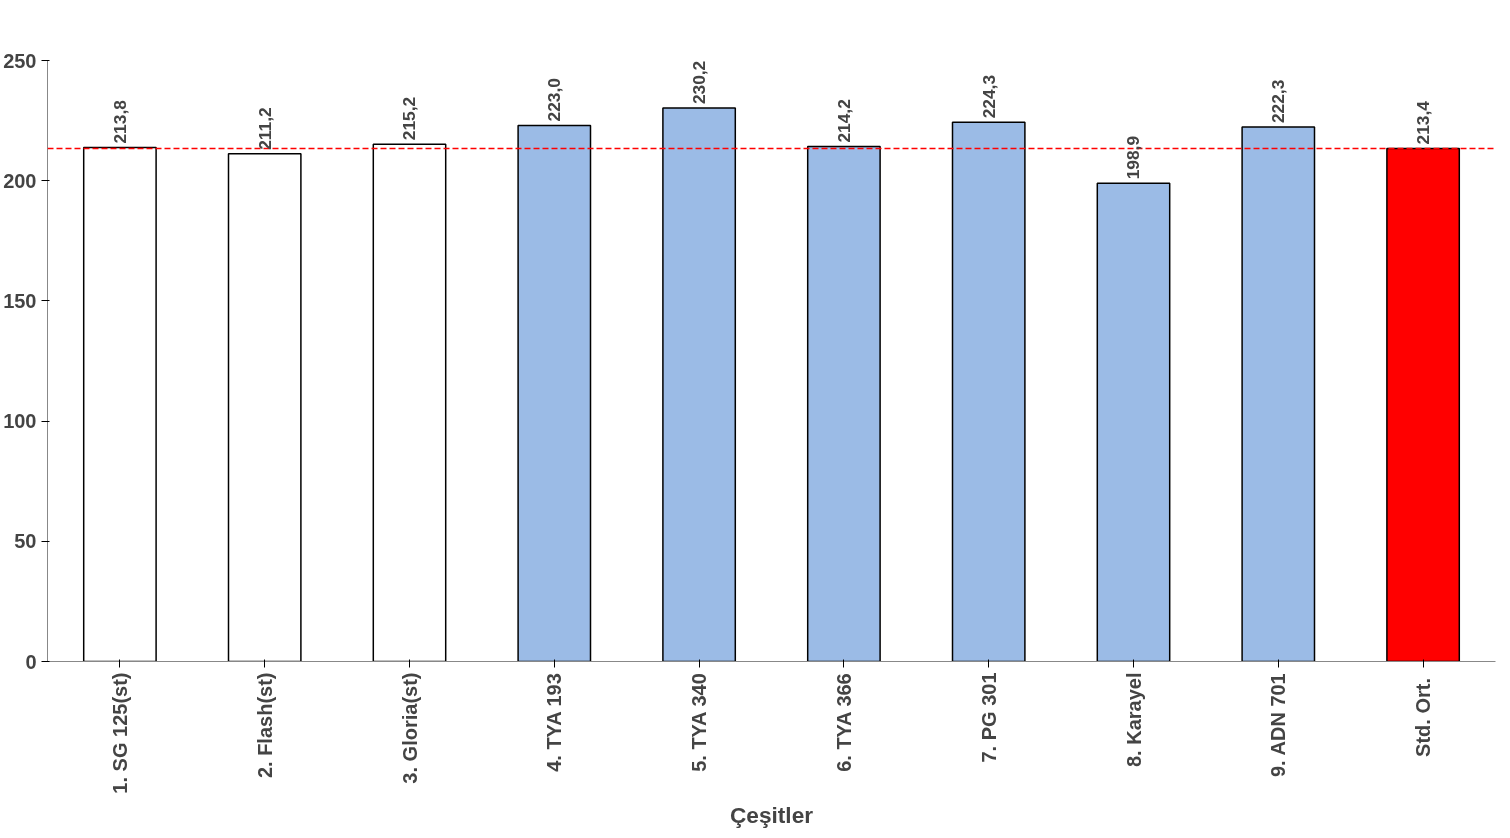  Describe the element at coordinates (554, 722) in the screenshot. I see `x-tick-label: 4. TYA 193` at that location.